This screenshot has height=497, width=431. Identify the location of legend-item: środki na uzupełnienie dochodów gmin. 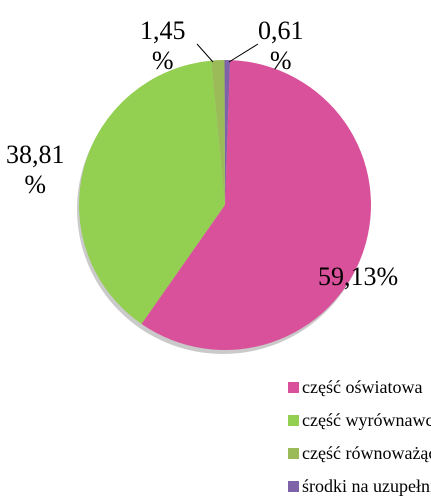
(359, 486).